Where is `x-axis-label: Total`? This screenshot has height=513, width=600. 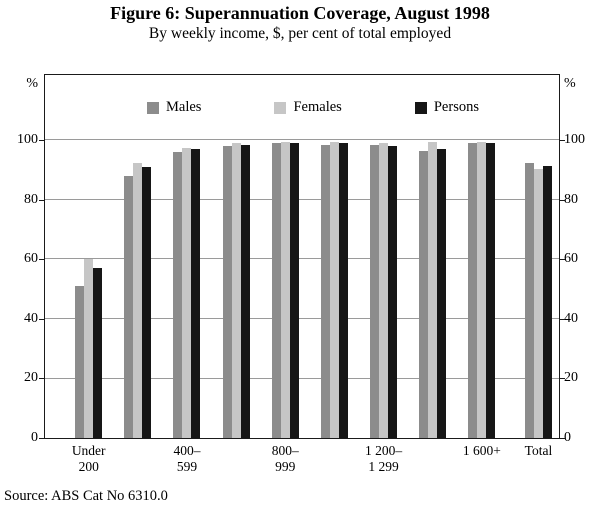 x-axis-label: Total is located at coordinates (538, 450).